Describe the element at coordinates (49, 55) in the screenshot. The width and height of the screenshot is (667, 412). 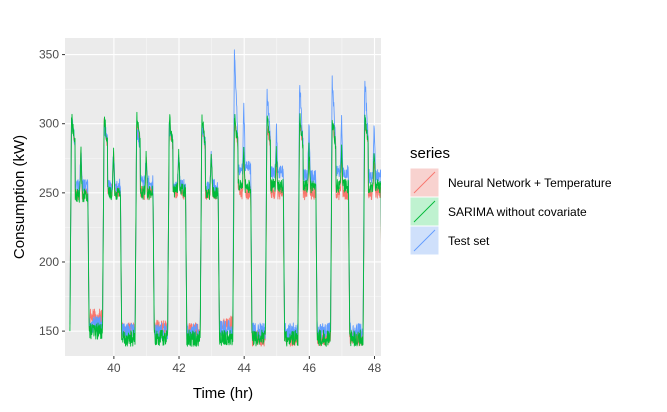
I see `y-tick-label: 350` at that location.